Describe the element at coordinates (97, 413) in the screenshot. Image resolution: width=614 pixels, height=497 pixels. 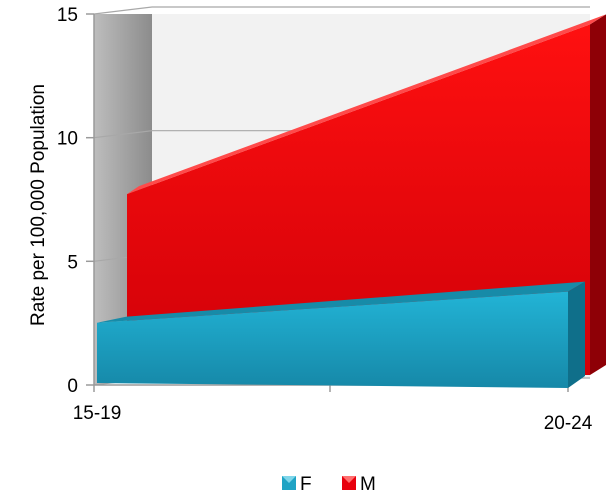
I see `x-tick-label-1: 15-19` at that location.